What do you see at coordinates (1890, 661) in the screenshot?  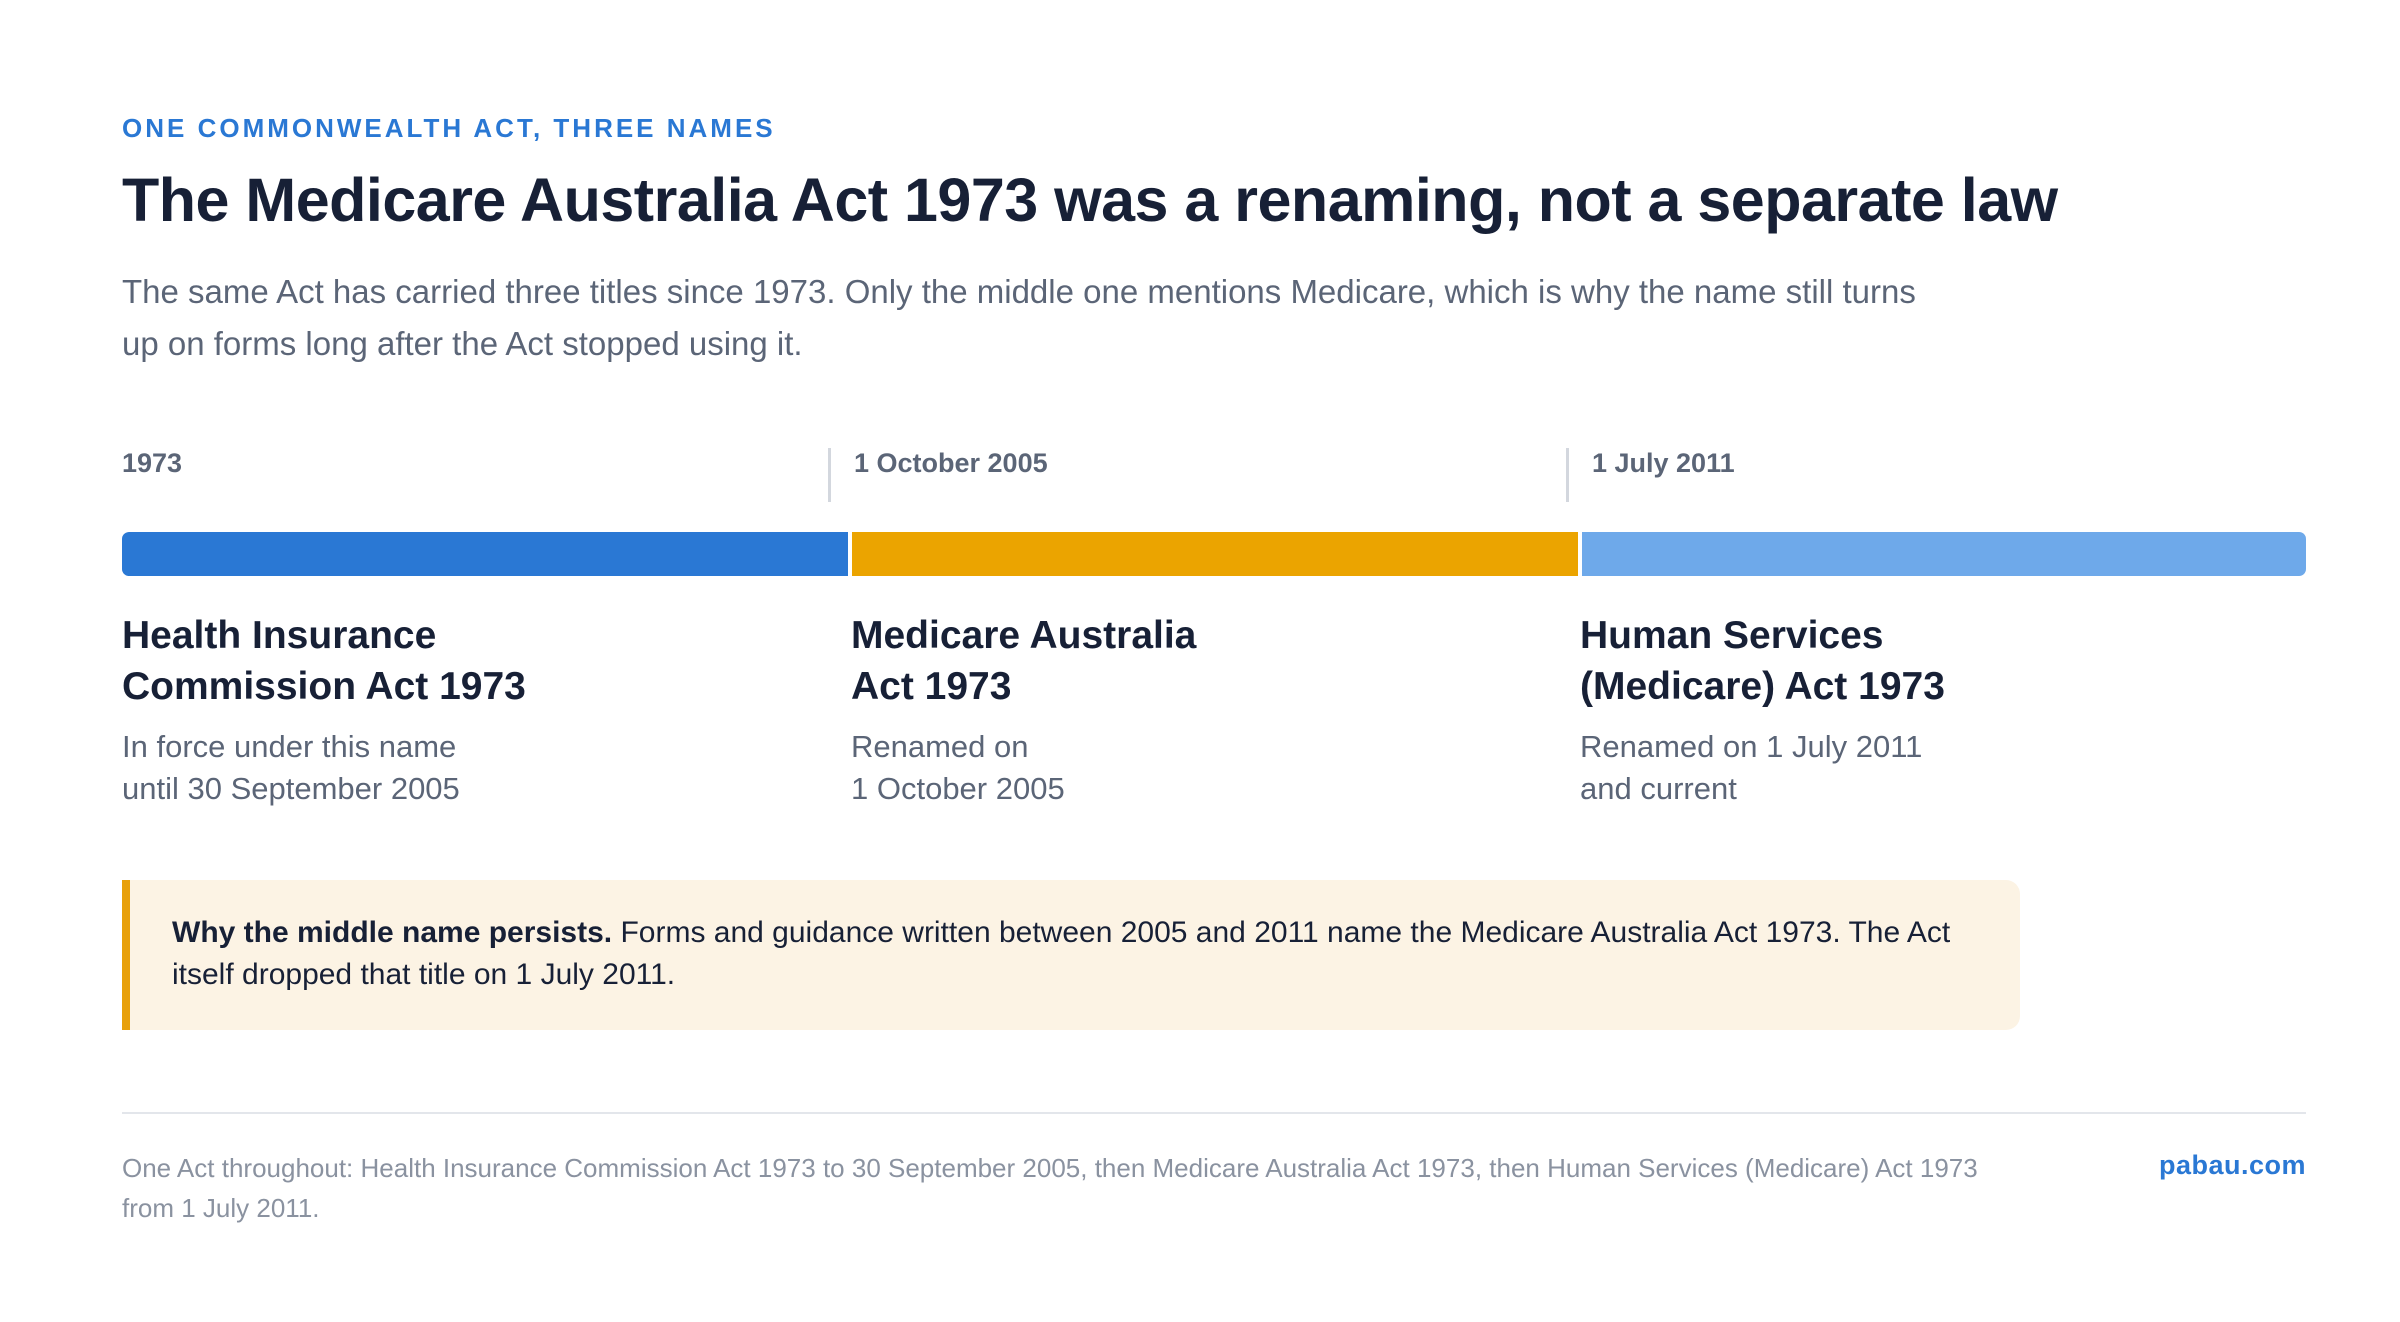 I see `period-name-3: Human Services (Medicare) Act 1973` at bounding box center [1890, 661].